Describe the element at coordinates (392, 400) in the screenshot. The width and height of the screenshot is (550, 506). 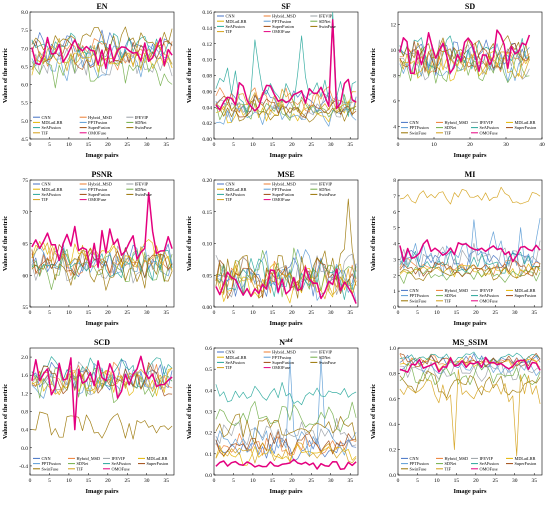
I see `y-tick-label: 0.6` at that location.